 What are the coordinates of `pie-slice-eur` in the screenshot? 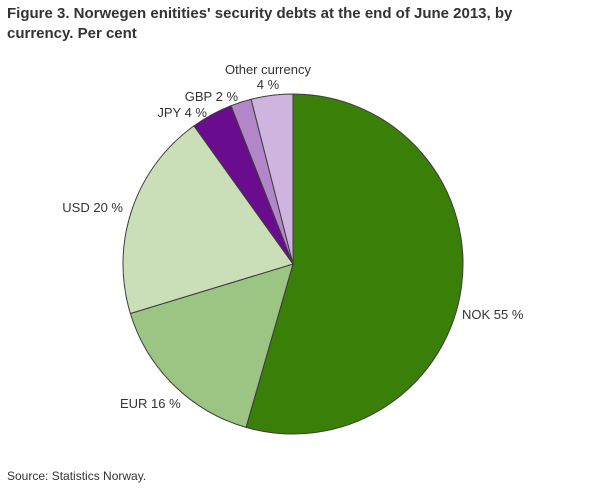 It's located at (211, 345).